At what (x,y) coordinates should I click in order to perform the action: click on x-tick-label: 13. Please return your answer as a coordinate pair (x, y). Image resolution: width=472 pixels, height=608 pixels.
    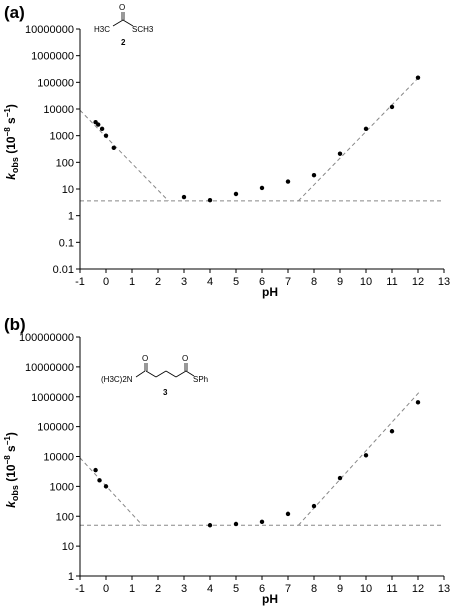
    Looking at the image, I should click on (444, 282).